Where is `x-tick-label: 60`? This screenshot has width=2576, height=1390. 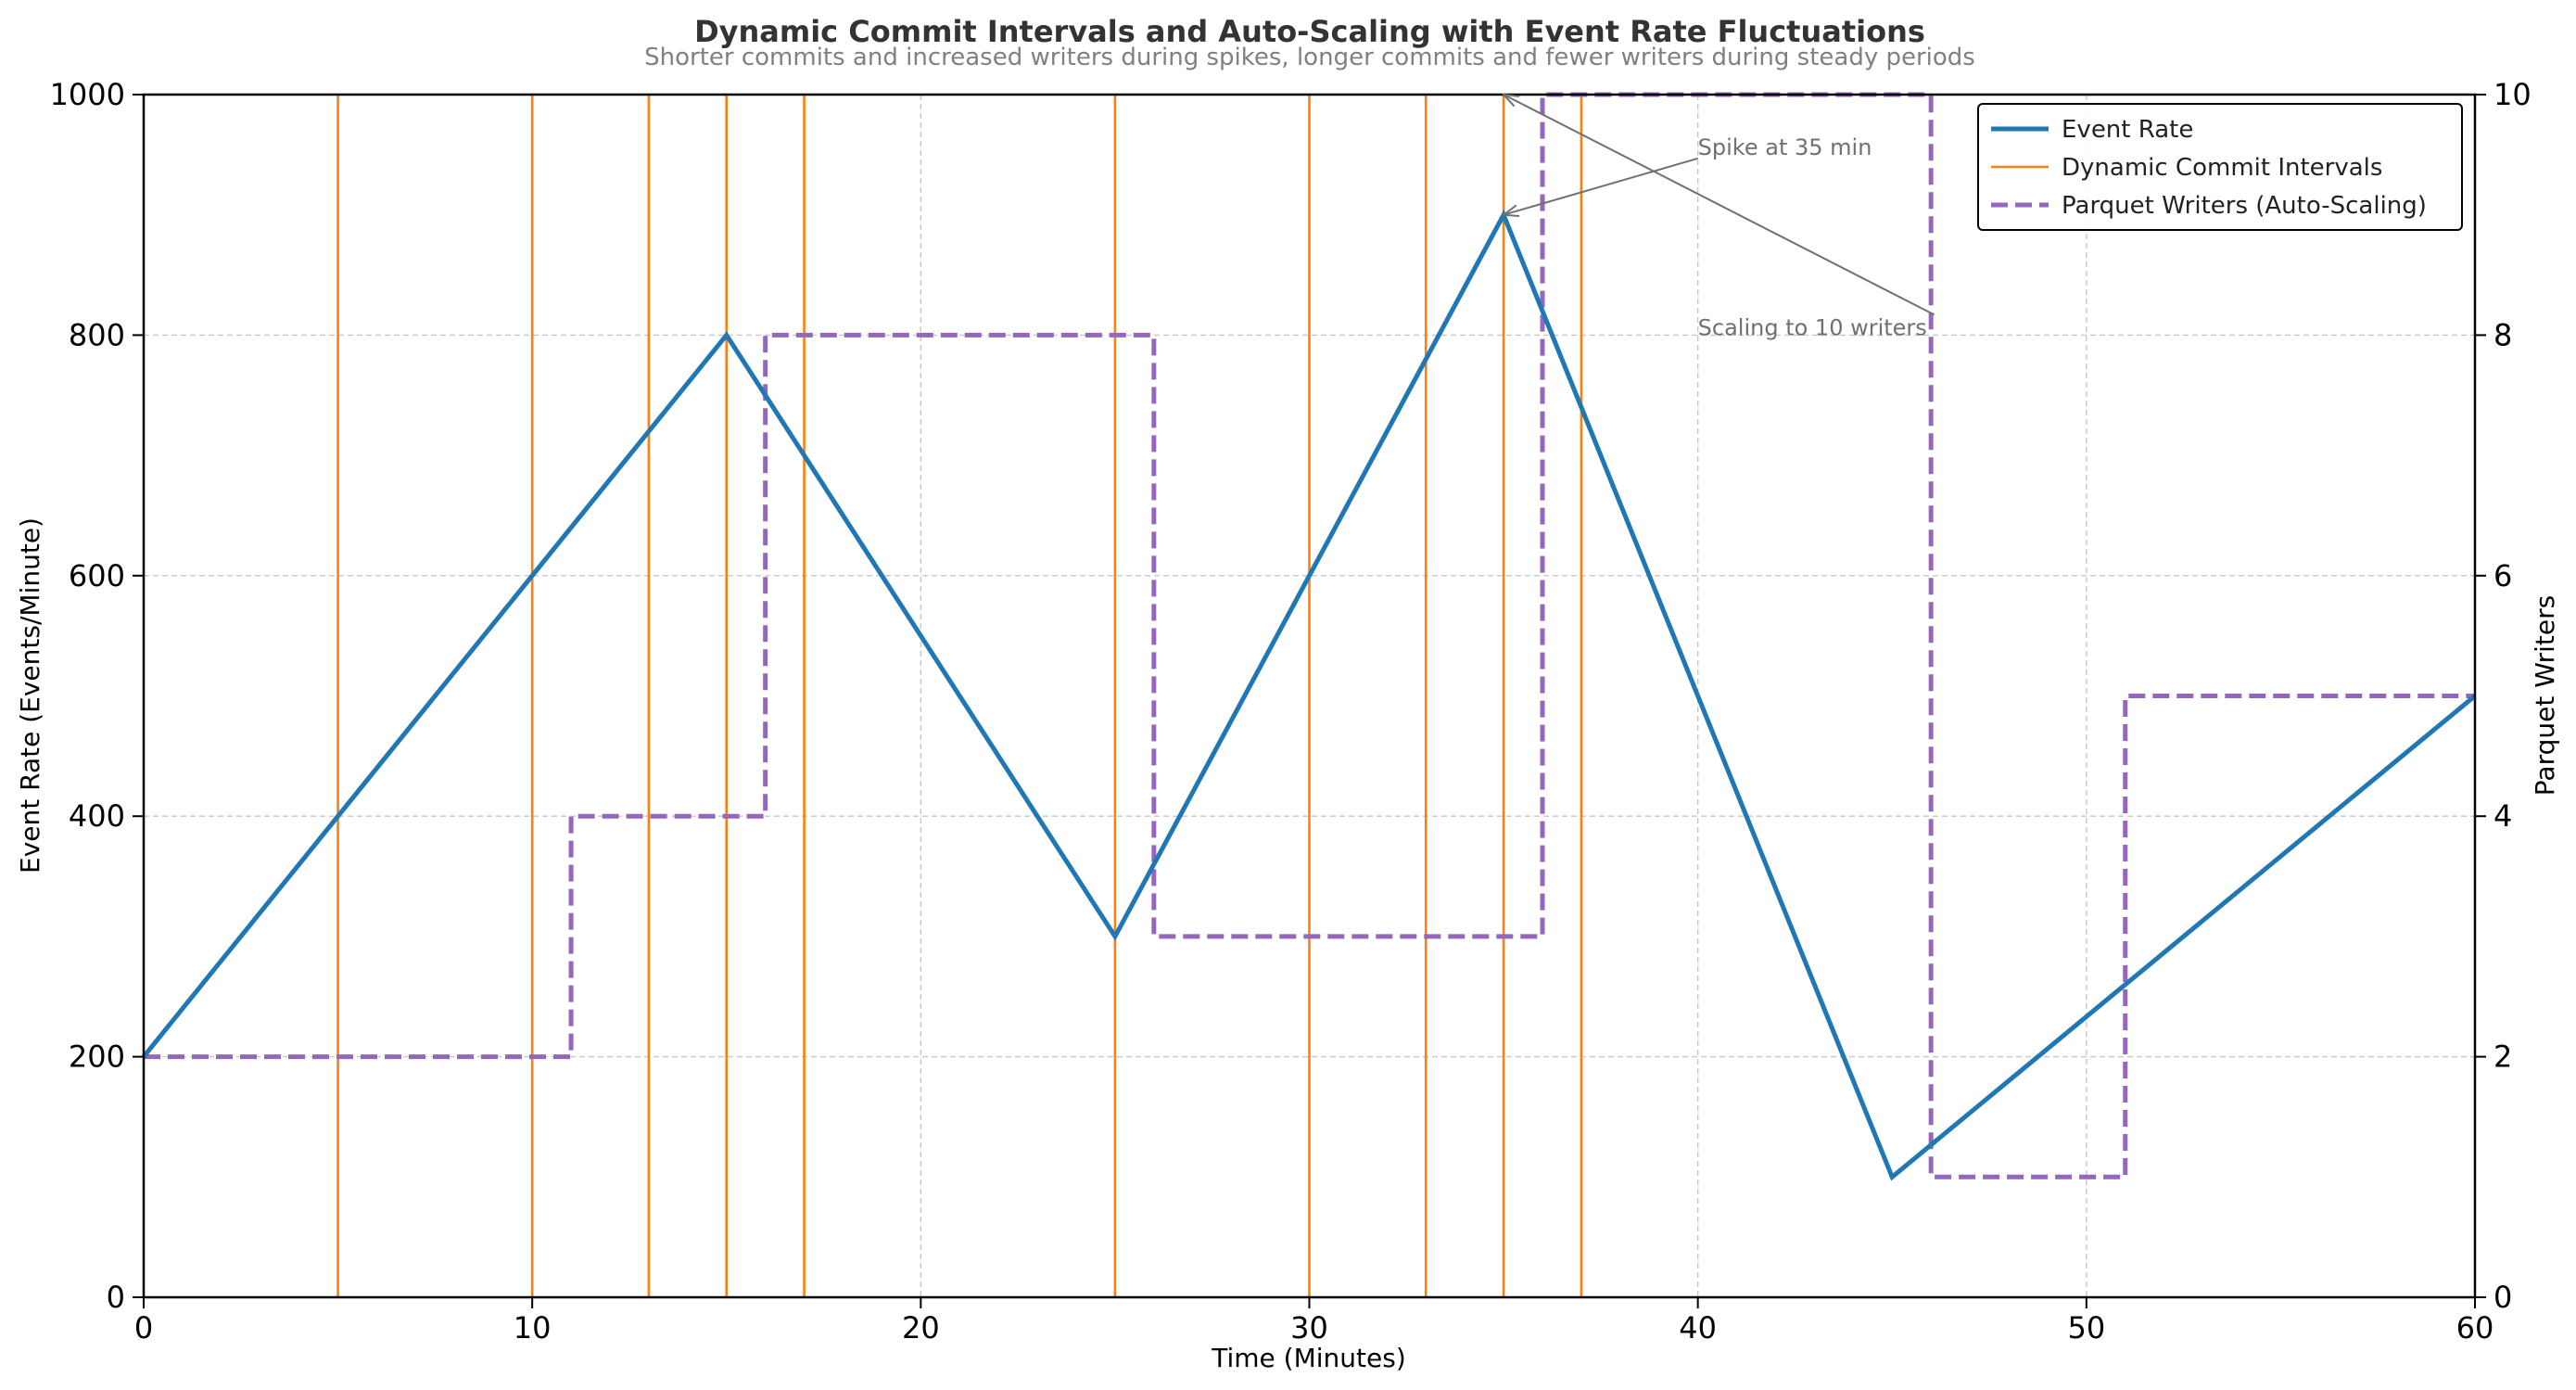
x-tick-label: 60 is located at coordinates (2475, 1327).